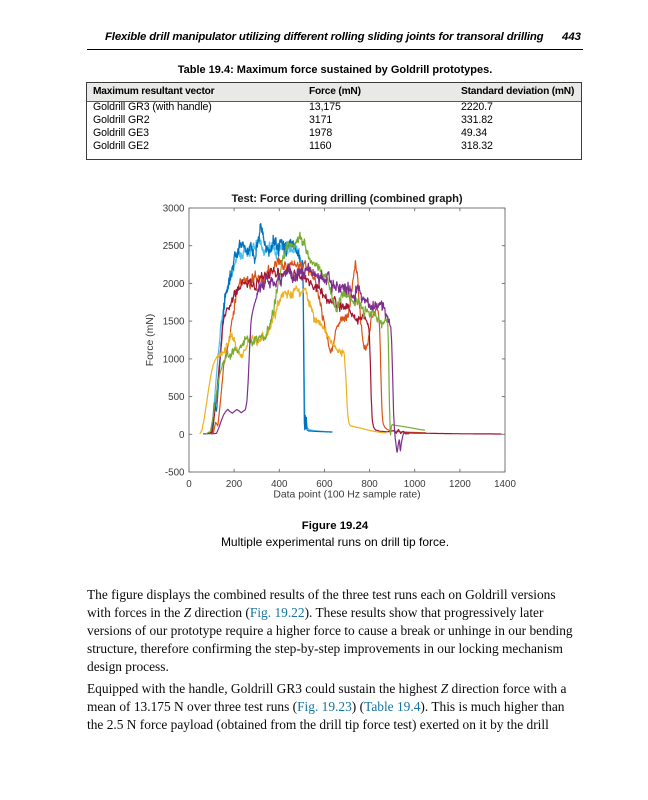 The width and height of the screenshot is (648, 800). What do you see at coordinates (174, 284) in the screenshot?
I see `svg-text: 2000` at bounding box center [174, 284].